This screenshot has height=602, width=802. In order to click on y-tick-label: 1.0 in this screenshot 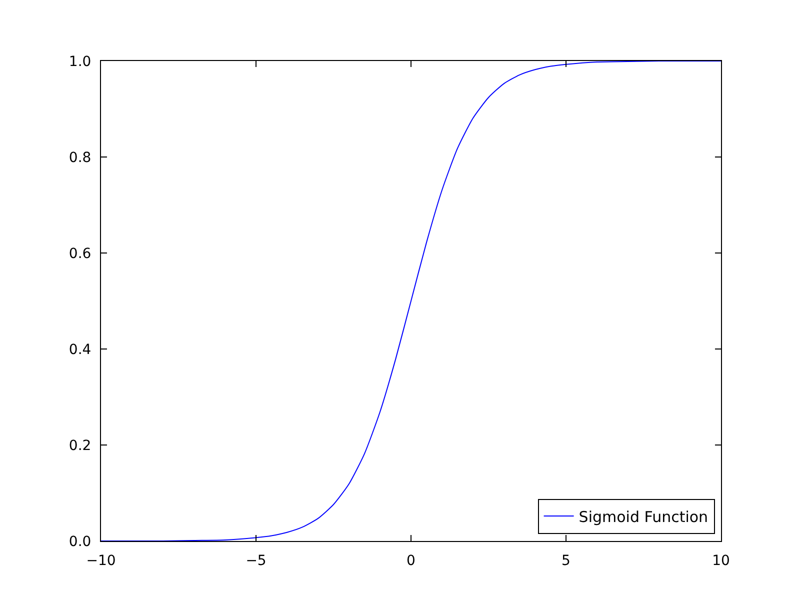, I will do `click(80, 62)`.